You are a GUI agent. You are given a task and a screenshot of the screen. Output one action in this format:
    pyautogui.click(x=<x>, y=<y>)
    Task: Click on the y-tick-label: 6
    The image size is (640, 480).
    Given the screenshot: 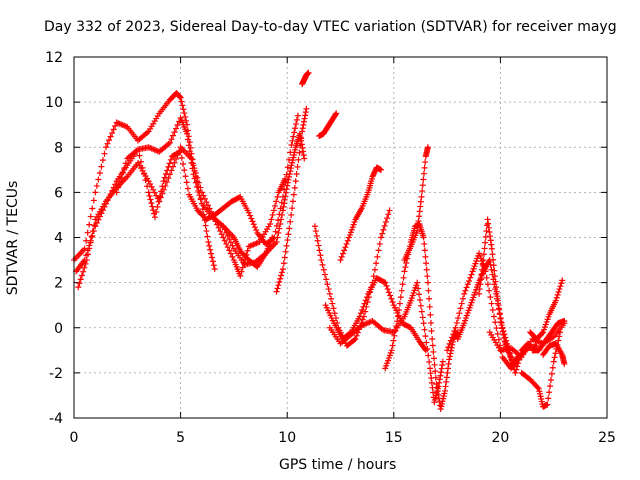 What is the action you would take?
    pyautogui.click(x=58, y=193)
    